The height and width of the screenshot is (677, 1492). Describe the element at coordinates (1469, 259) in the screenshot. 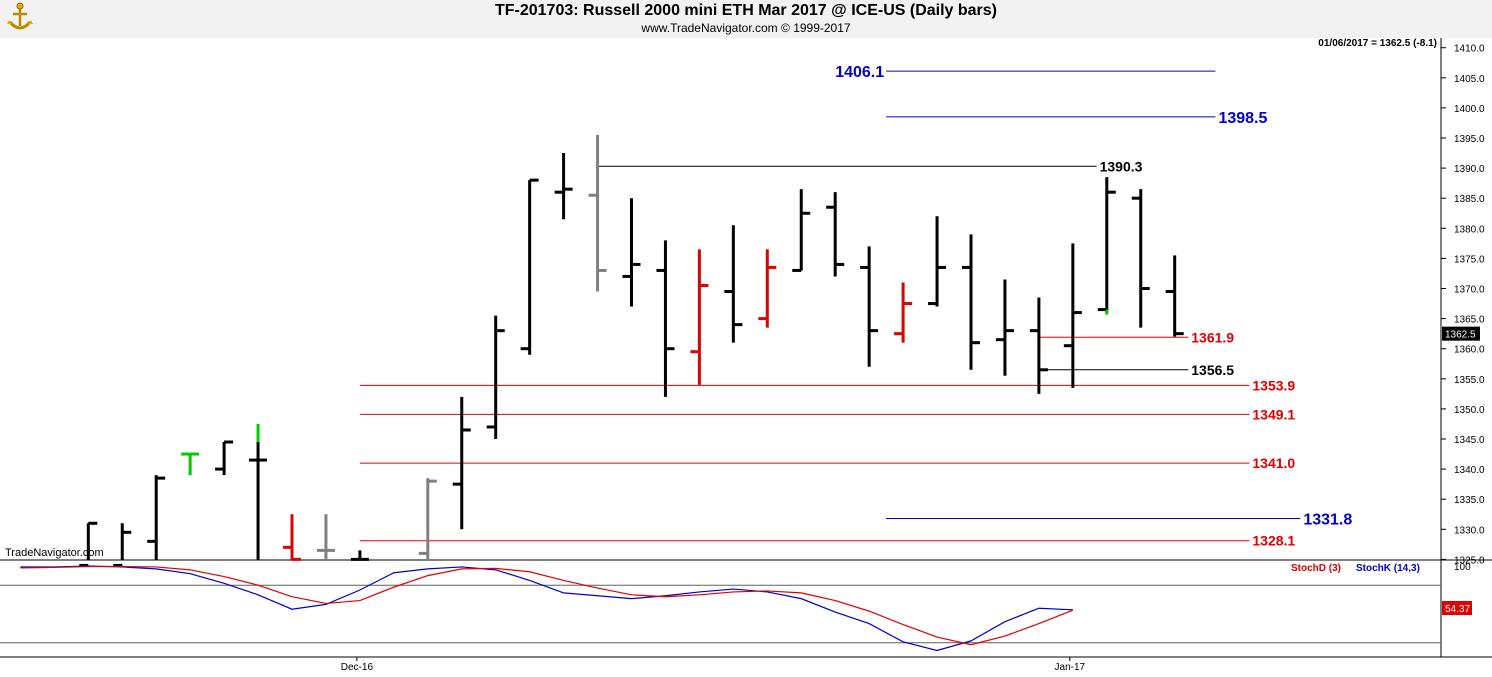

I see `y-tick-label: 1375.0` at that location.